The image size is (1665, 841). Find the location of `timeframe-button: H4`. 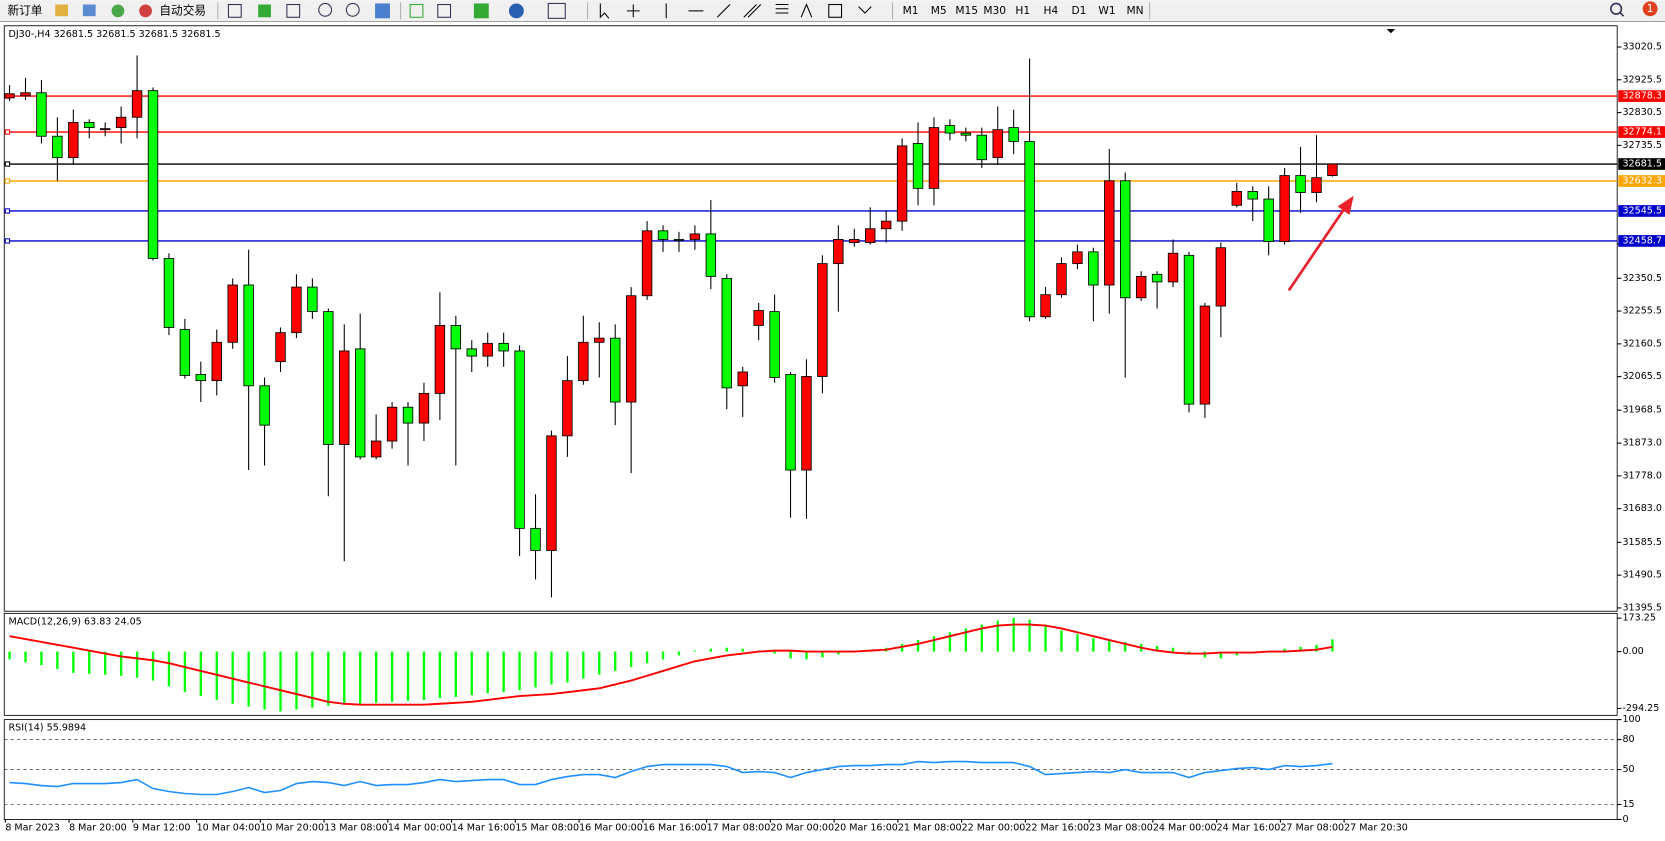

timeframe-button: H4 is located at coordinates (1050, 10).